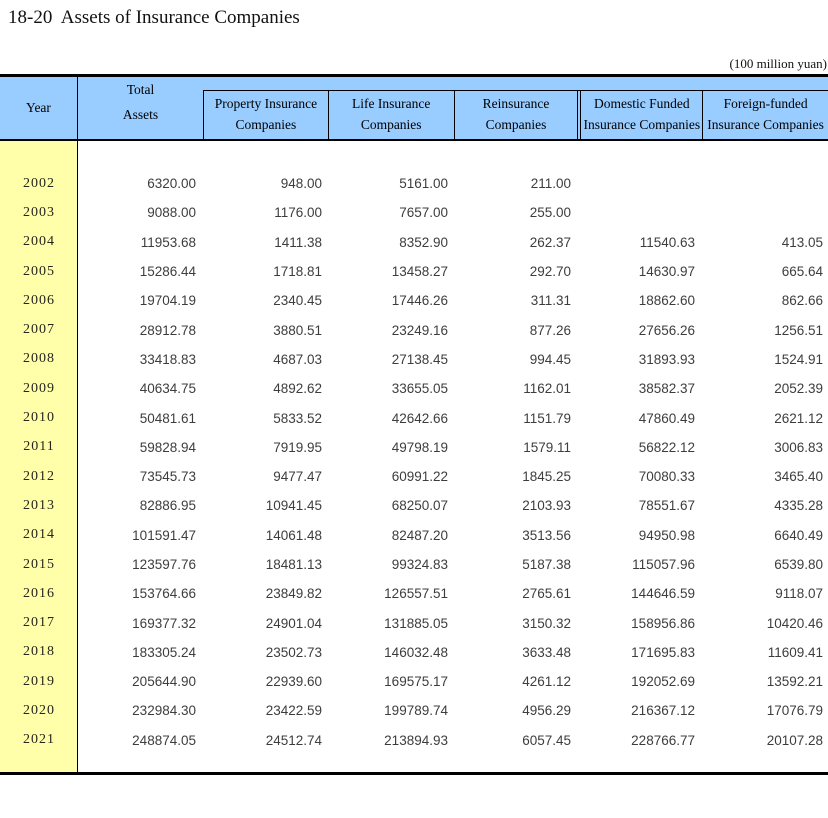  What do you see at coordinates (39, 740) in the screenshot?
I see `year-cell: 2021` at bounding box center [39, 740].